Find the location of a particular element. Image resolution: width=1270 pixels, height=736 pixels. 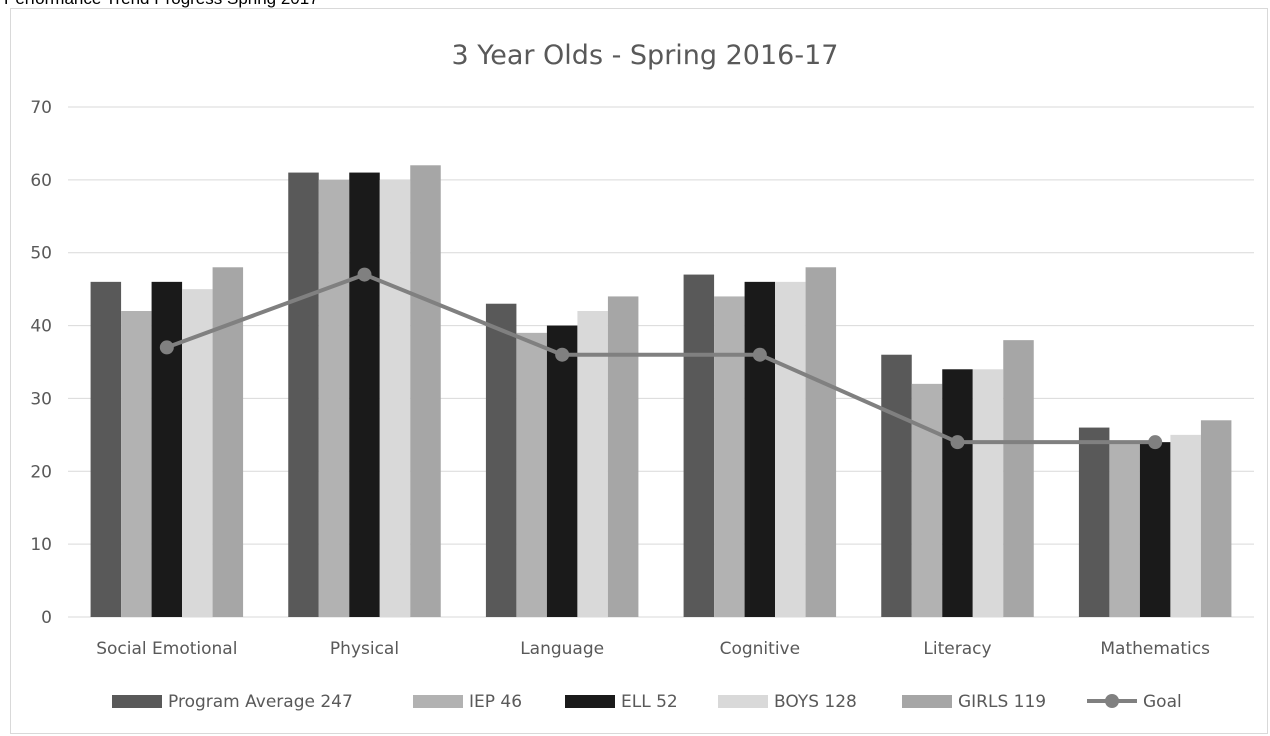

legend-label-program-average-247: Program Average 247 is located at coordinates (260, 702).